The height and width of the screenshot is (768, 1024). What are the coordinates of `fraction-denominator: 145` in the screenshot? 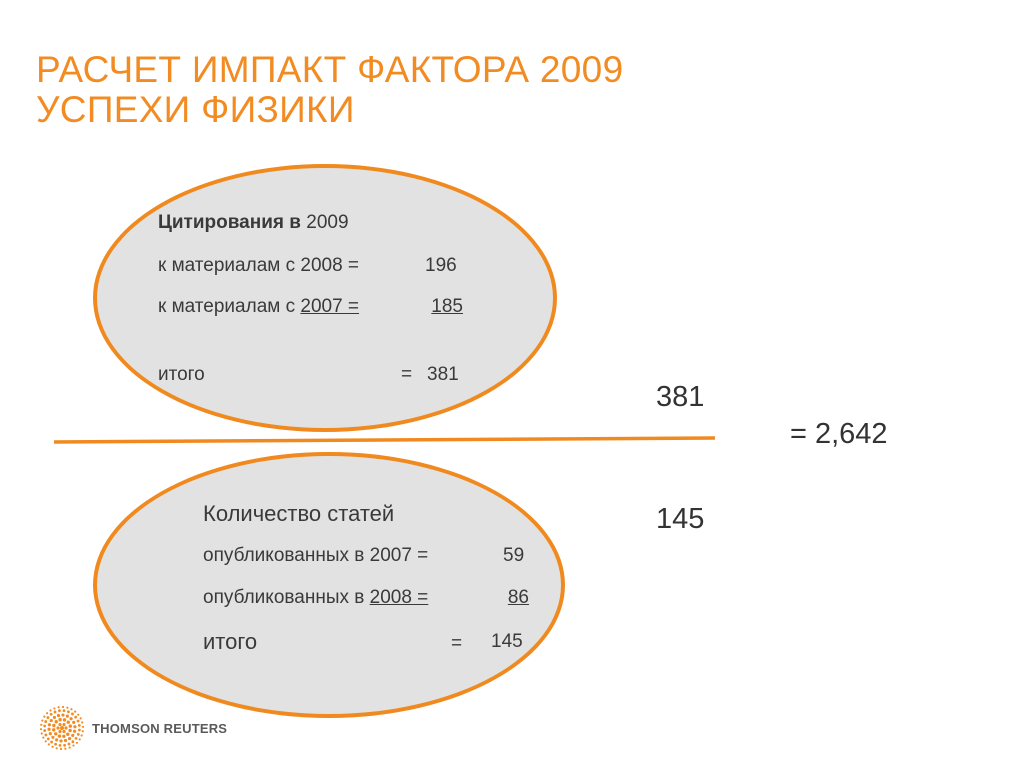 It's located at (680, 519).